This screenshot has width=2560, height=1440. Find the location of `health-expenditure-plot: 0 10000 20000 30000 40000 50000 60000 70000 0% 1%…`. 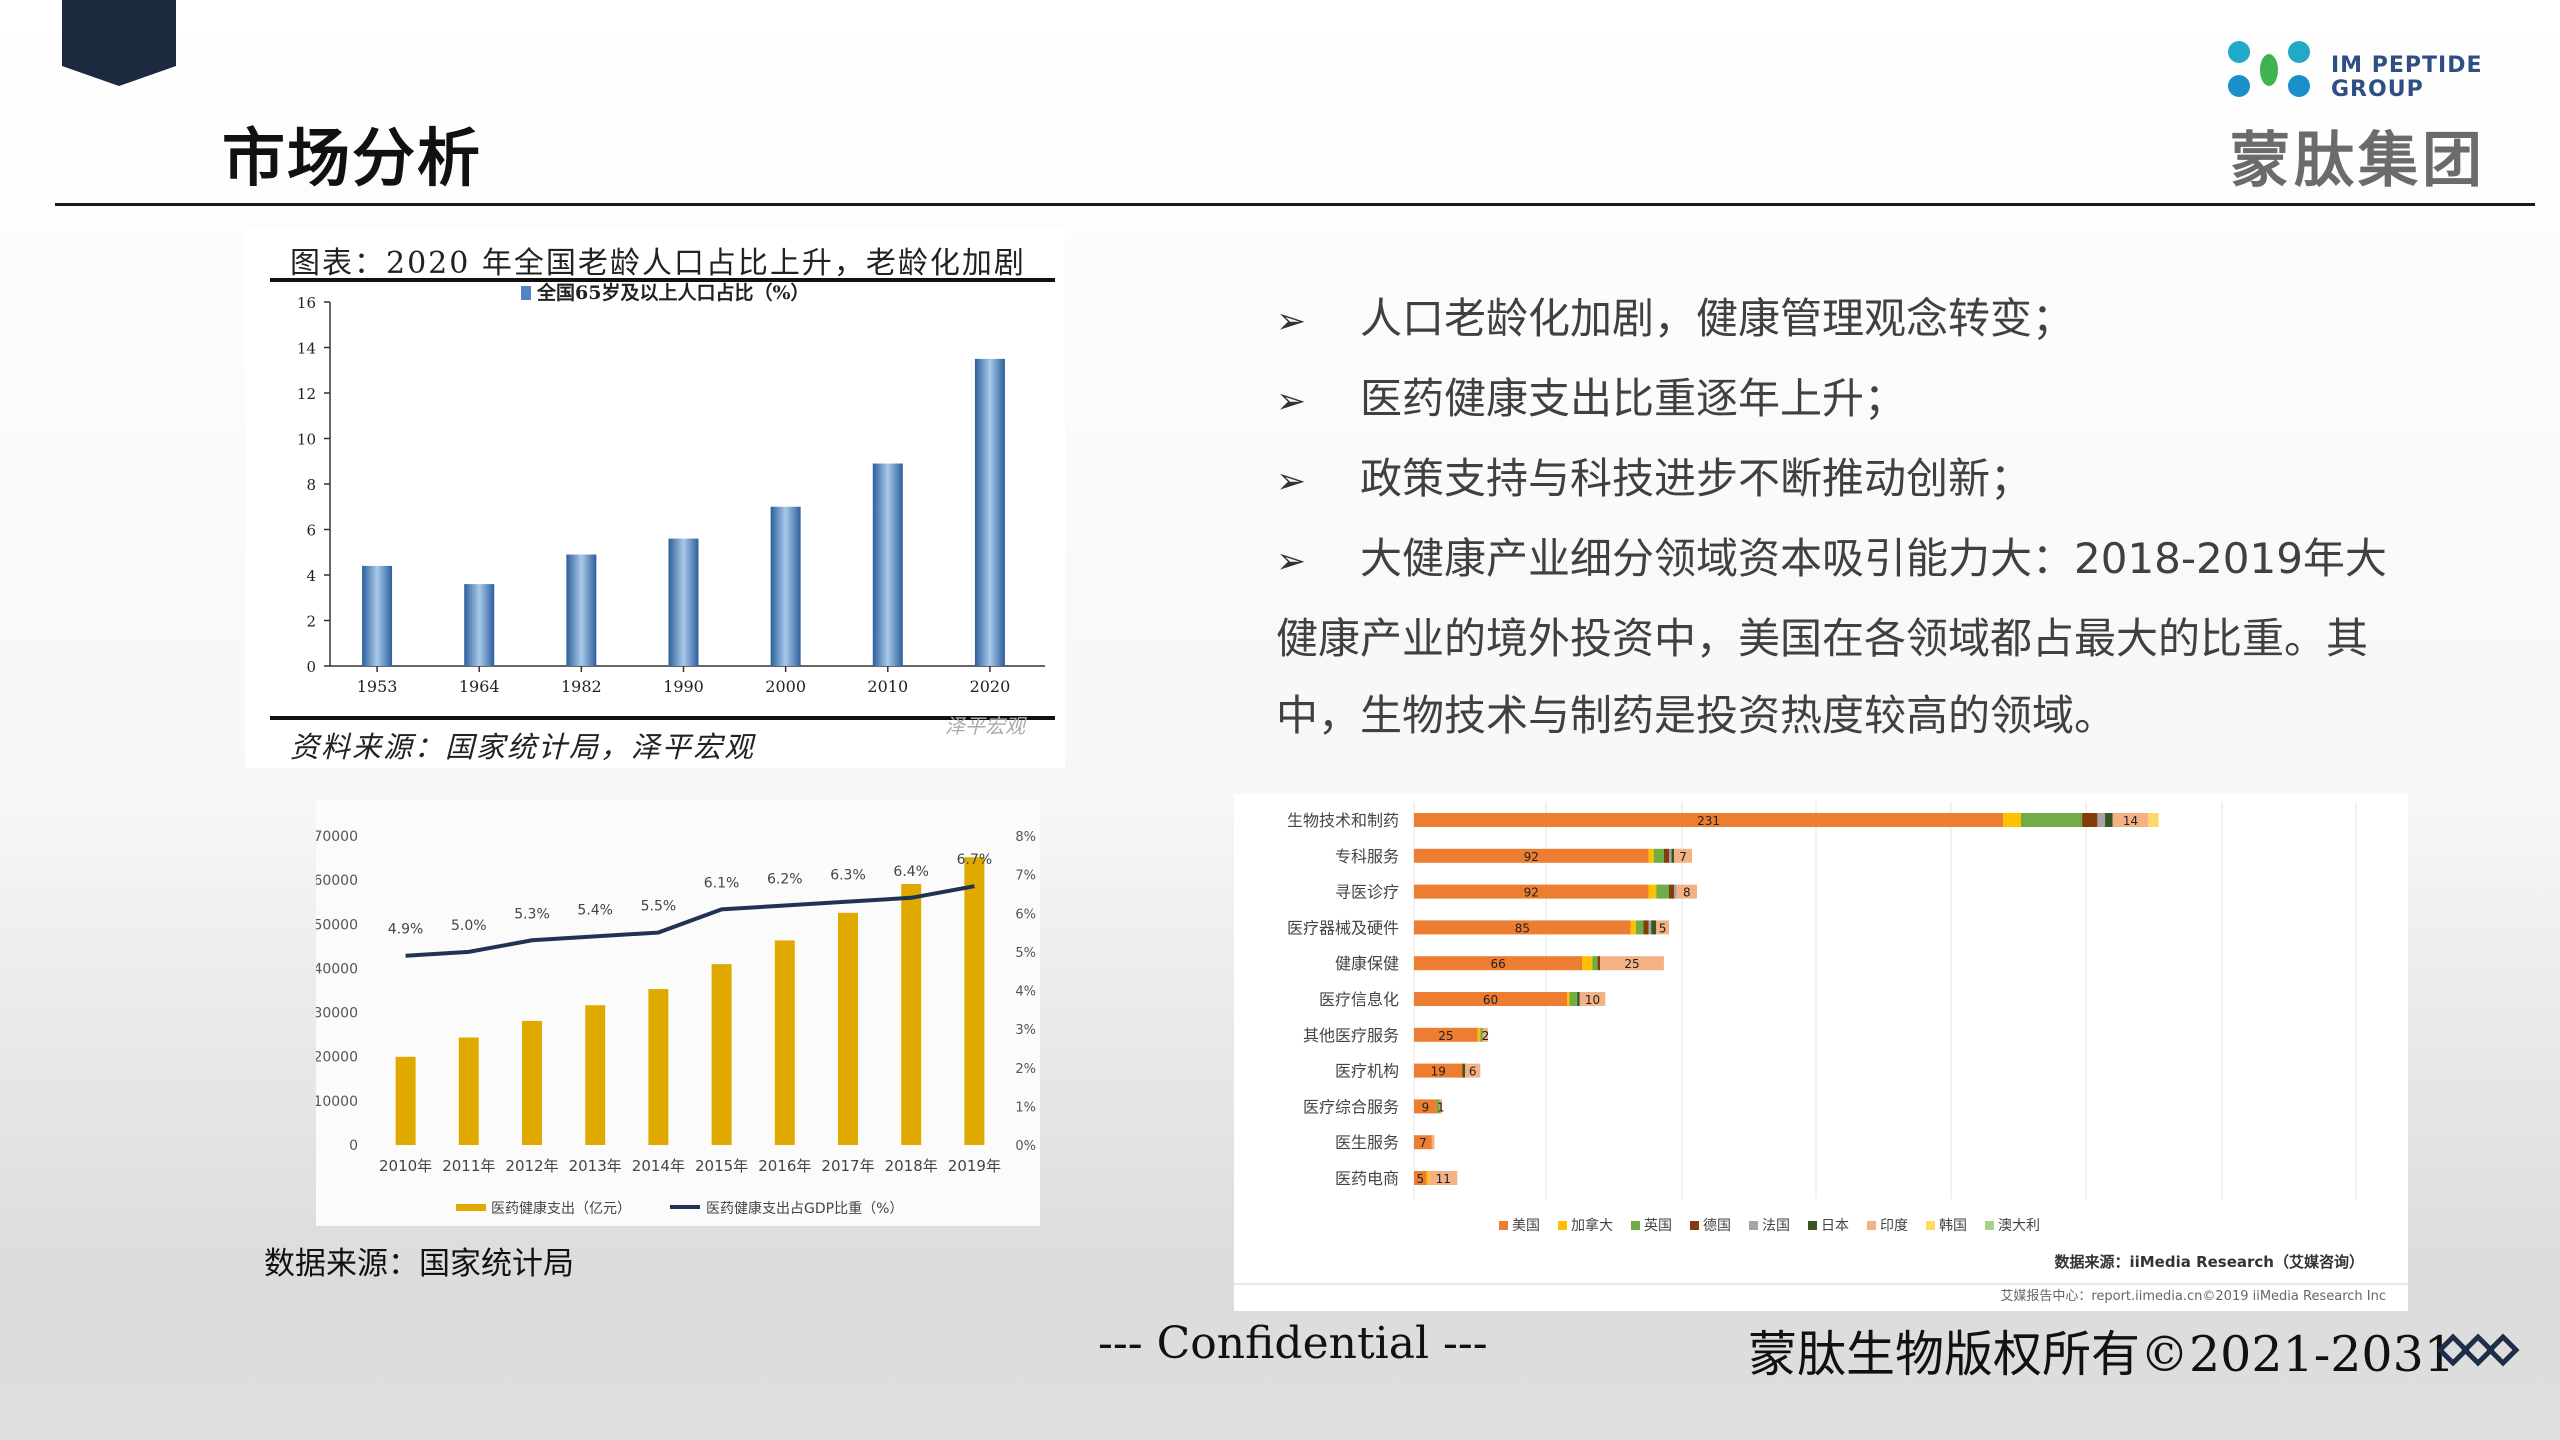

health-expenditure-plot: 0 10000 20000 30000 40000 50000 60000 70000 0% 1%… is located at coordinates (676, 1023).